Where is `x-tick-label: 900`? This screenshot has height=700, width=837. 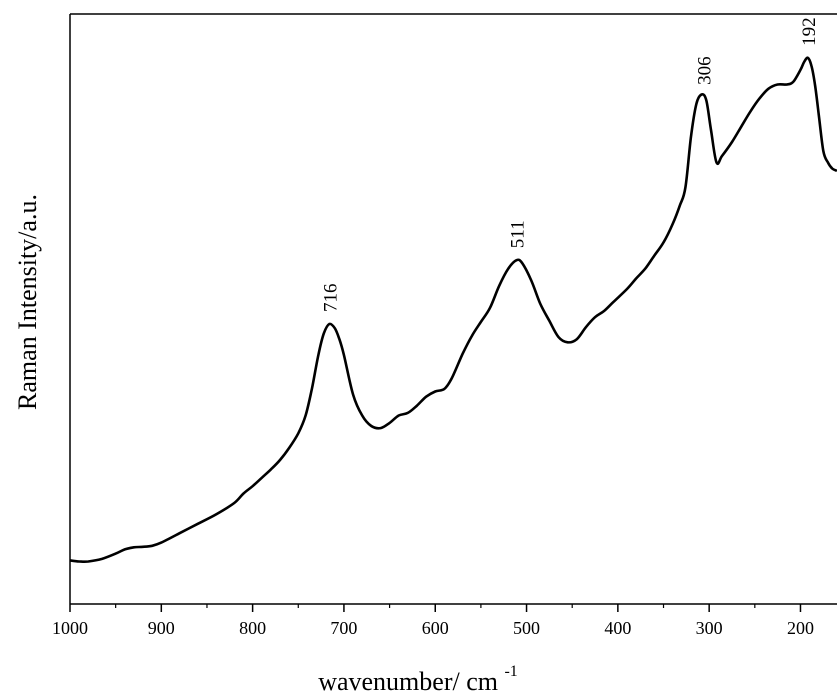 x-tick-label: 900 is located at coordinates (161, 628).